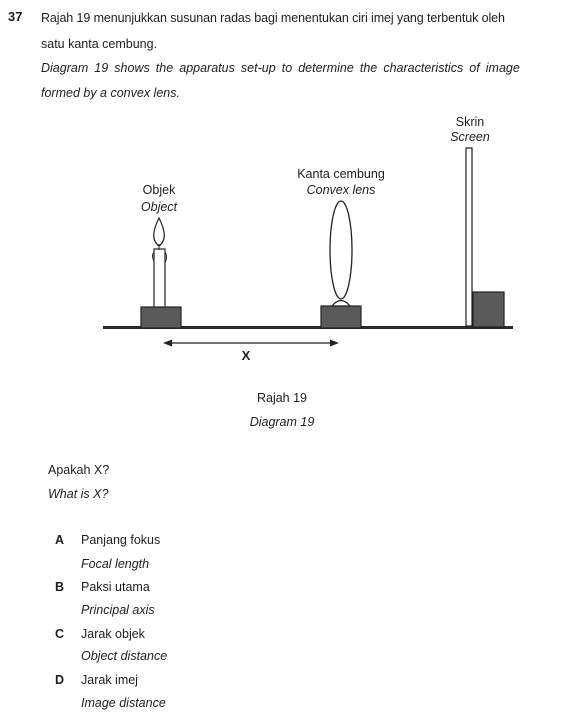 The height and width of the screenshot is (720, 564). What do you see at coordinates (282, 422) in the screenshot?
I see `diagram-caption-english: Diagram 19` at bounding box center [282, 422].